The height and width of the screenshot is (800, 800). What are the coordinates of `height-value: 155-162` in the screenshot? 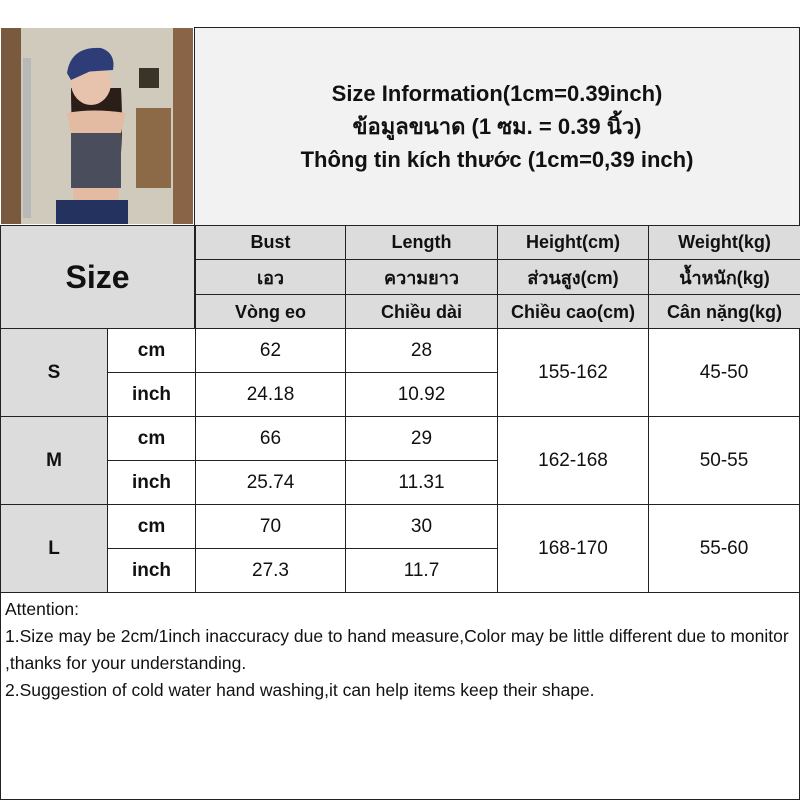 It's located at (573, 372).